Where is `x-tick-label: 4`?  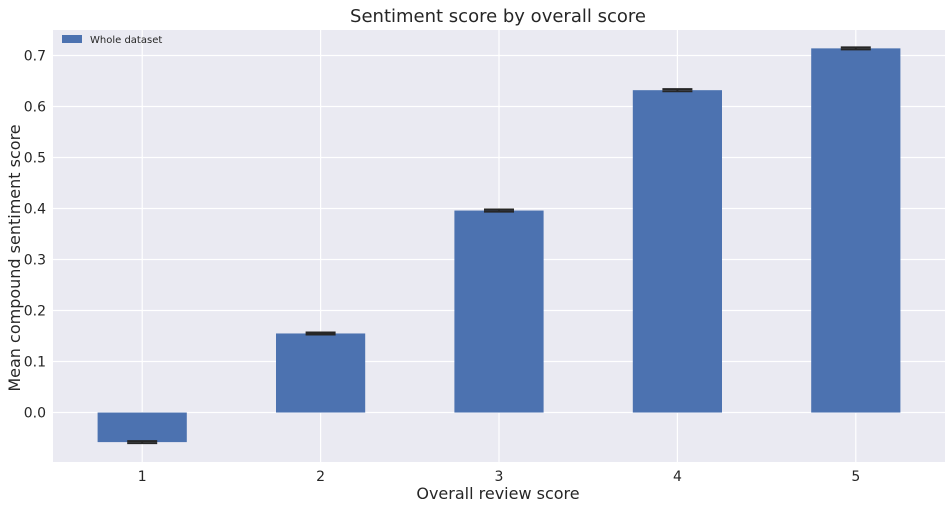
x-tick-label: 4 is located at coordinates (677, 477).